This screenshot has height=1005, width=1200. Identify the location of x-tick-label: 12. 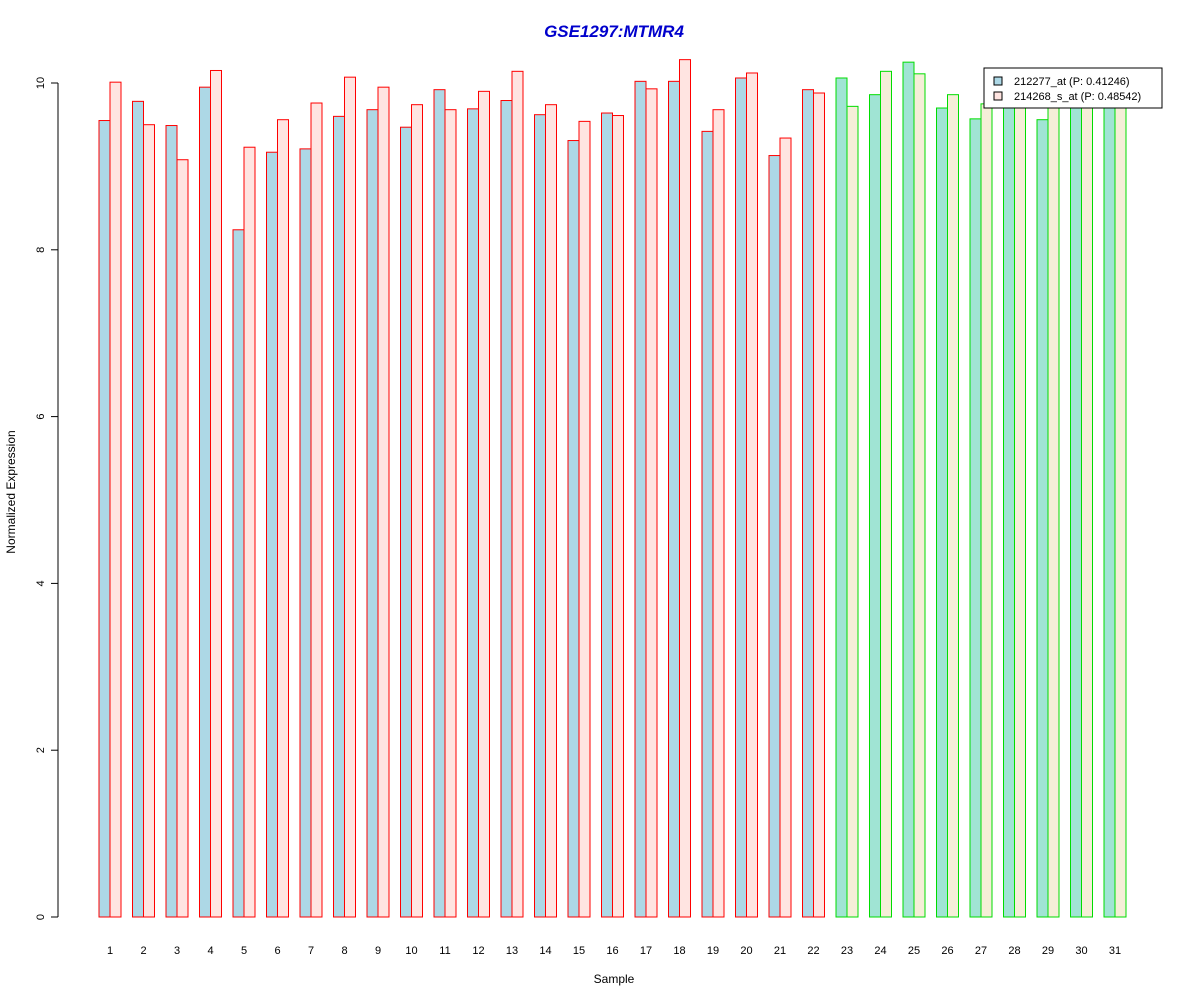
(478, 951).